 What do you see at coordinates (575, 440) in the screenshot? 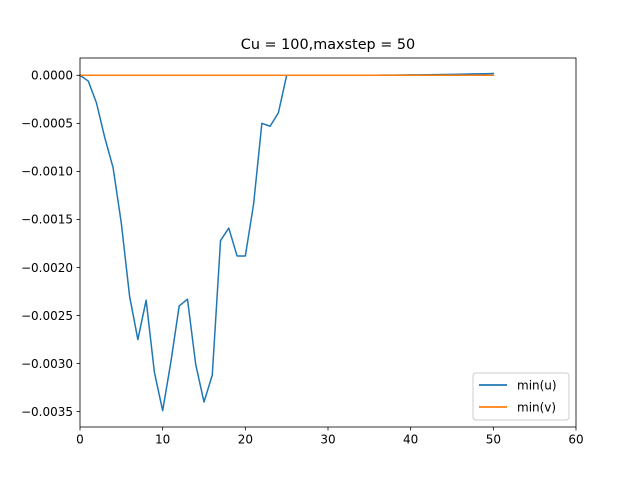
I see `x-tick-label: 60` at bounding box center [575, 440].